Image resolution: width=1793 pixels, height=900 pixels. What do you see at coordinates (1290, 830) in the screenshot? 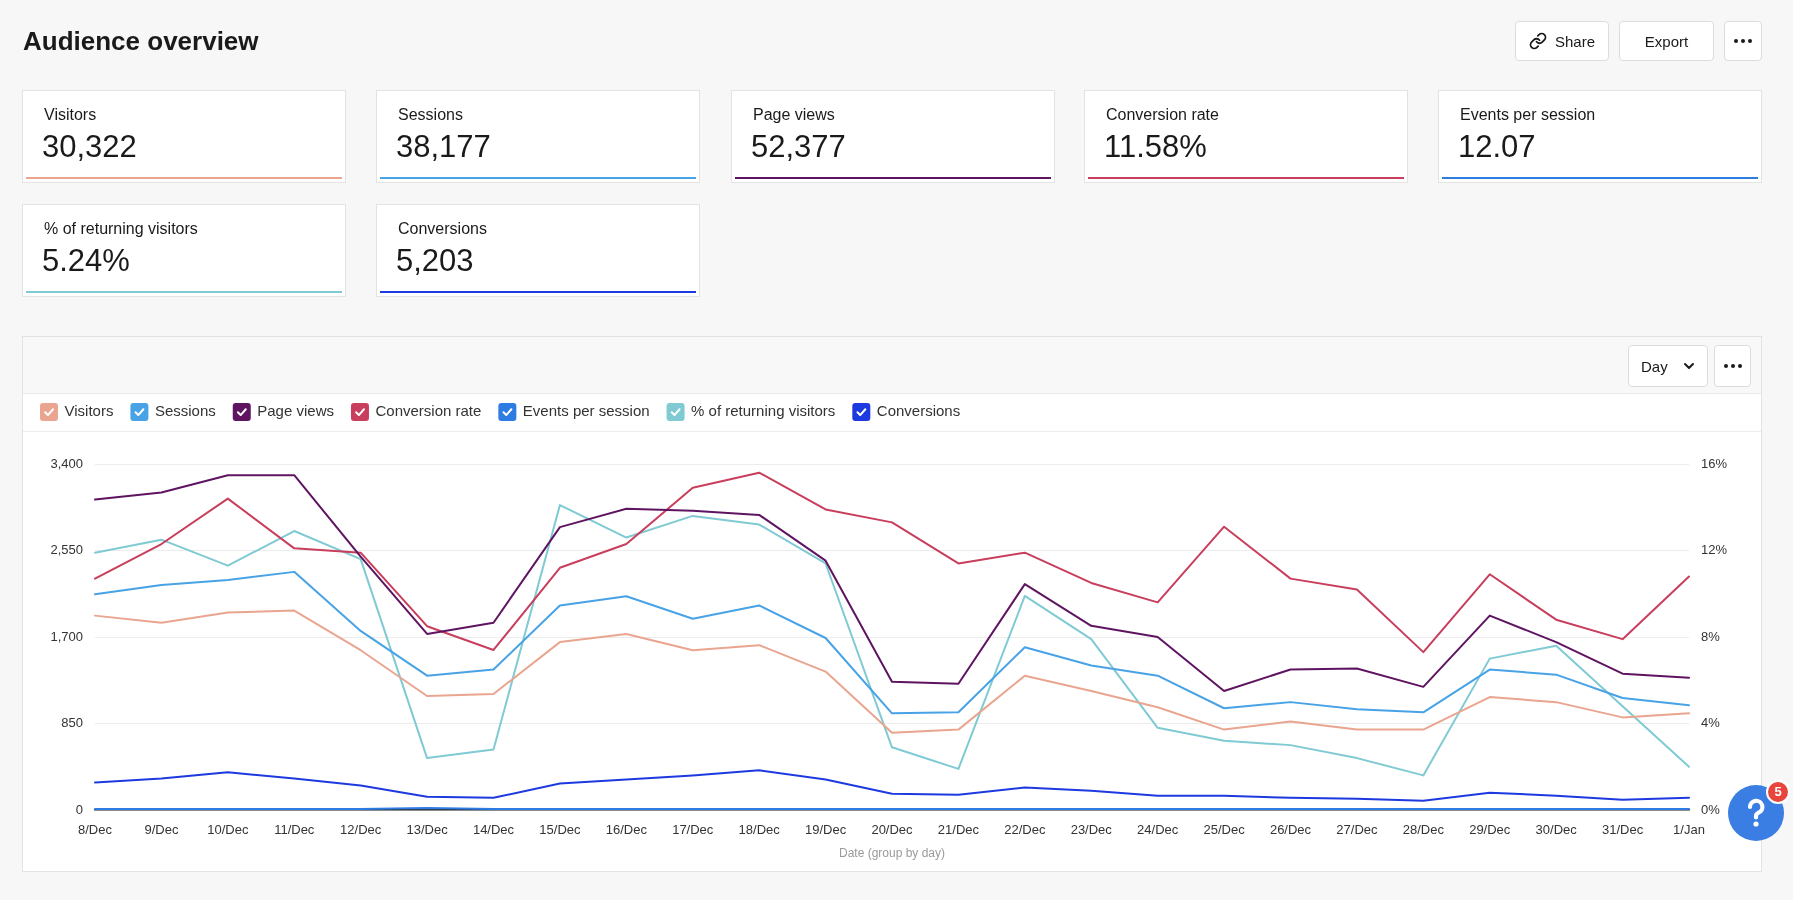
I see `x-tick-label: 26/Dec` at bounding box center [1290, 830].